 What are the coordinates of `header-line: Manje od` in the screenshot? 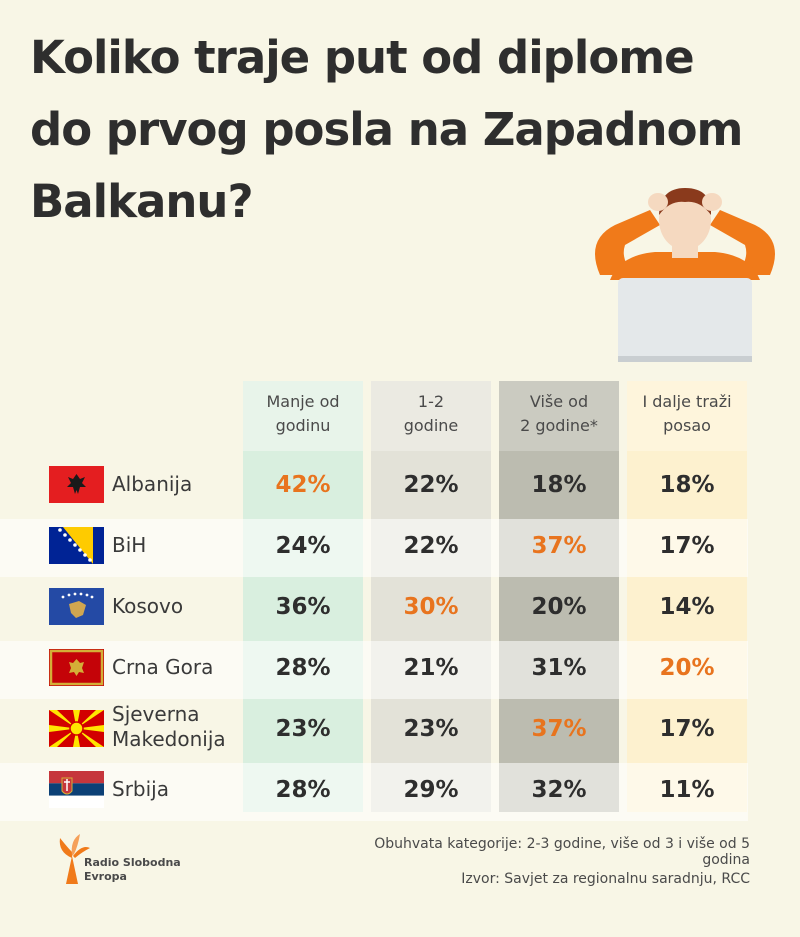 It's located at (303, 401).